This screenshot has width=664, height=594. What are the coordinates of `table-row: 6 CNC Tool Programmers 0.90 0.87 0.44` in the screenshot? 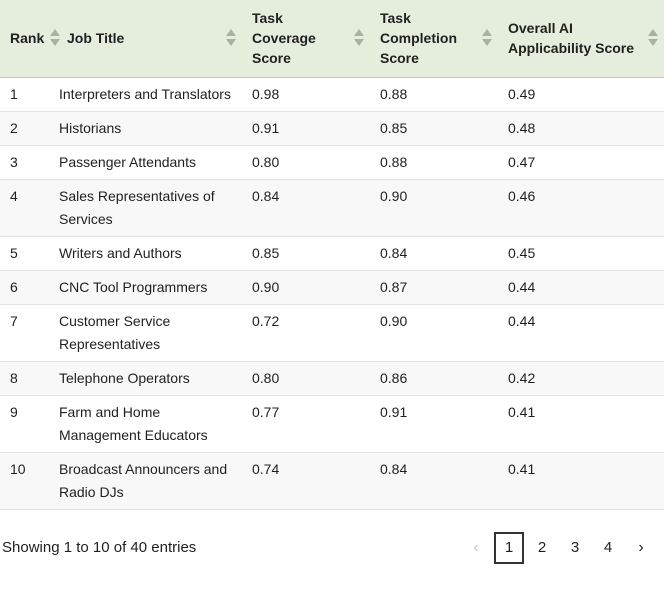 It's located at (332, 287).